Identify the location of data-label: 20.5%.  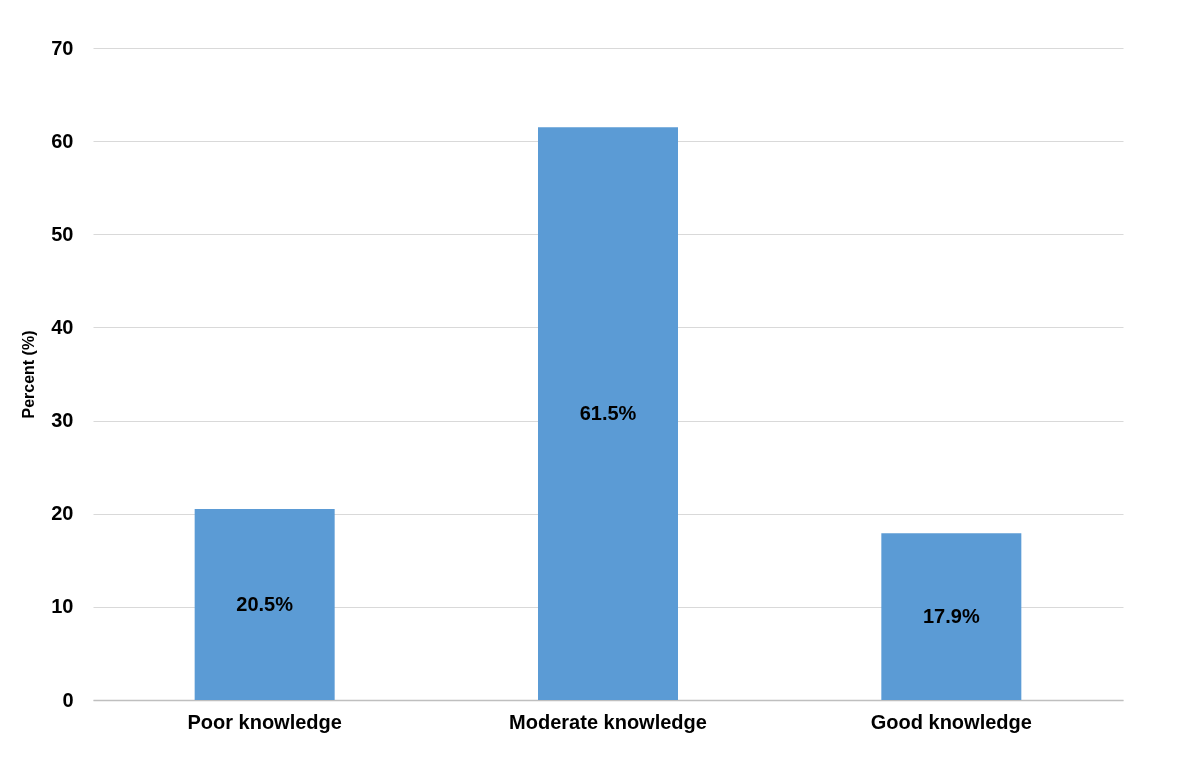
(265, 603).